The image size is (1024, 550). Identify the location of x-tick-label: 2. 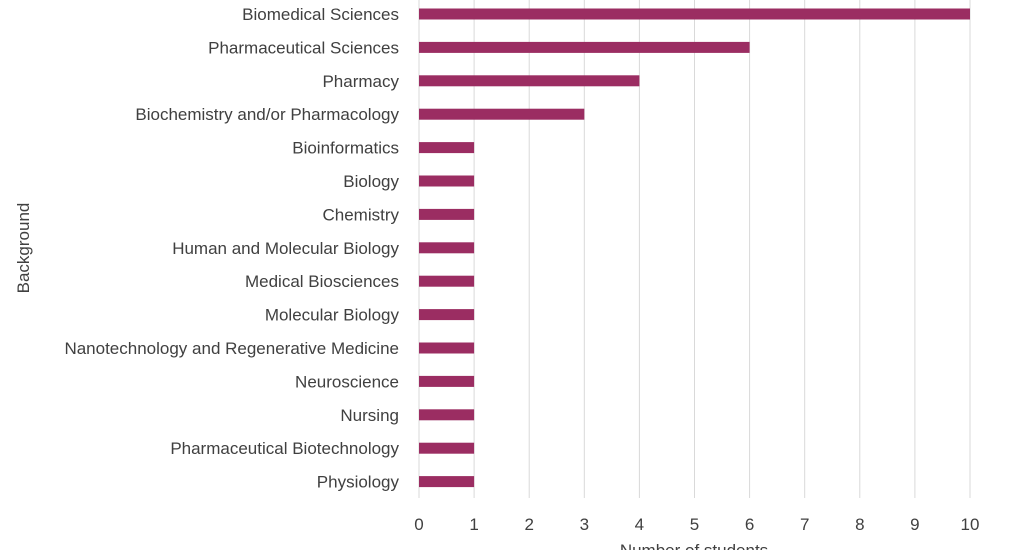
(528, 524).